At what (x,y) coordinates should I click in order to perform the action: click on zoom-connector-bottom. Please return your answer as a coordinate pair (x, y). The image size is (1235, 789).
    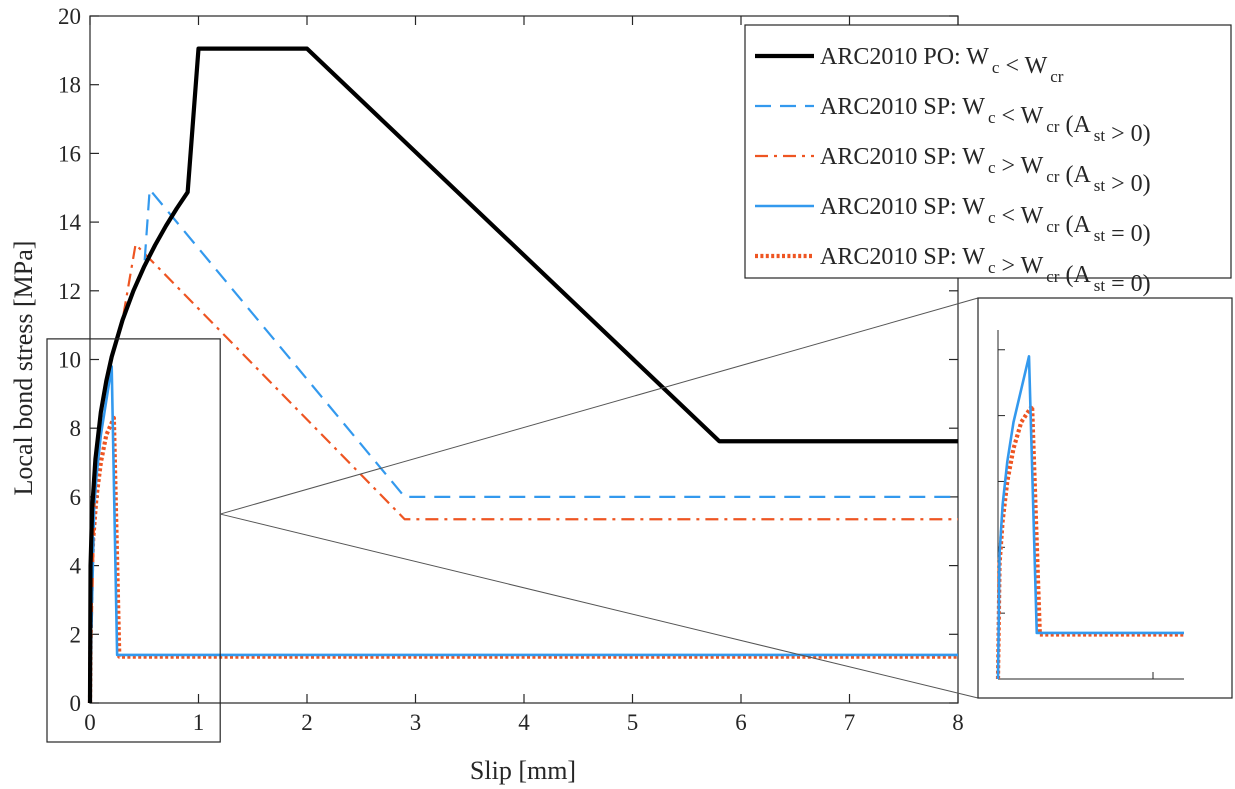
    Looking at the image, I should click on (599, 606).